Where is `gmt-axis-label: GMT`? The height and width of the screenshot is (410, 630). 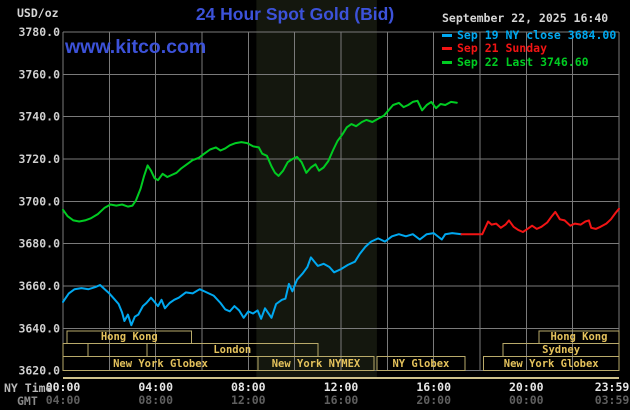 gmt-axis-label: GMT is located at coordinates (27, 401).